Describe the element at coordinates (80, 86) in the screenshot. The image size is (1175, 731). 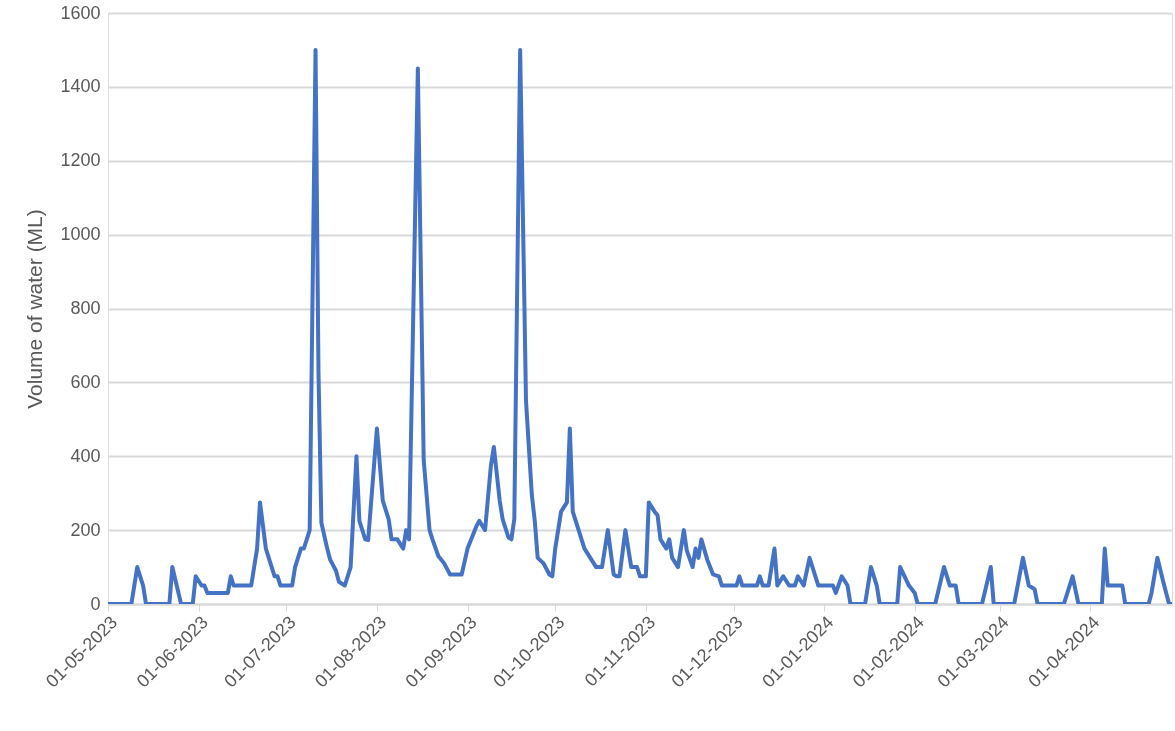
I see `y-tick-label: 1400` at that location.